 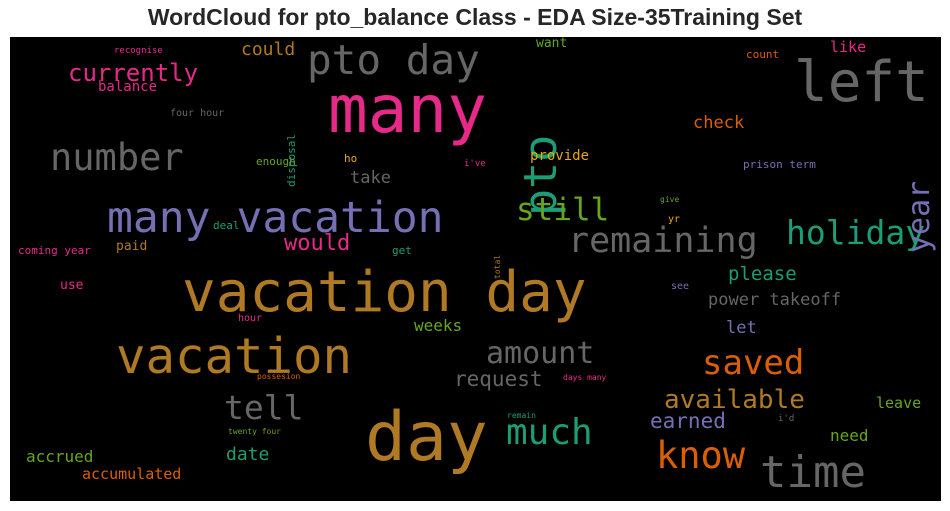 What do you see at coordinates (407, 109) in the screenshot?
I see `word-many: many` at bounding box center [407, 109].